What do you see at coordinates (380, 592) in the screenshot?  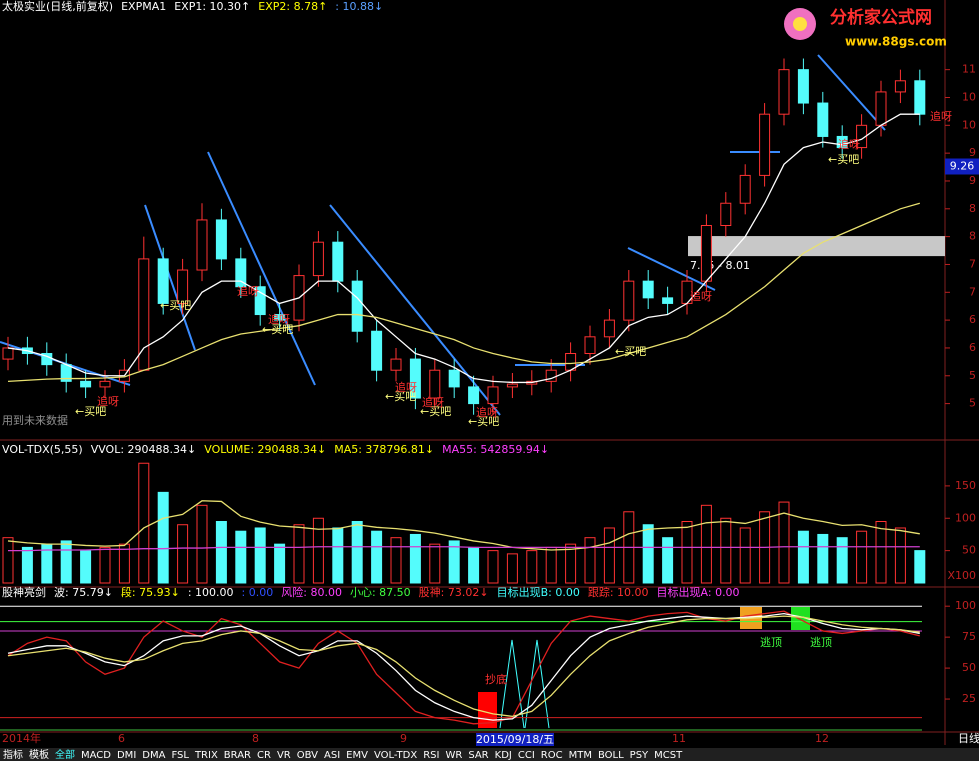 I see `header-item: 小心: 87.50` at bounding box center [380, 592].